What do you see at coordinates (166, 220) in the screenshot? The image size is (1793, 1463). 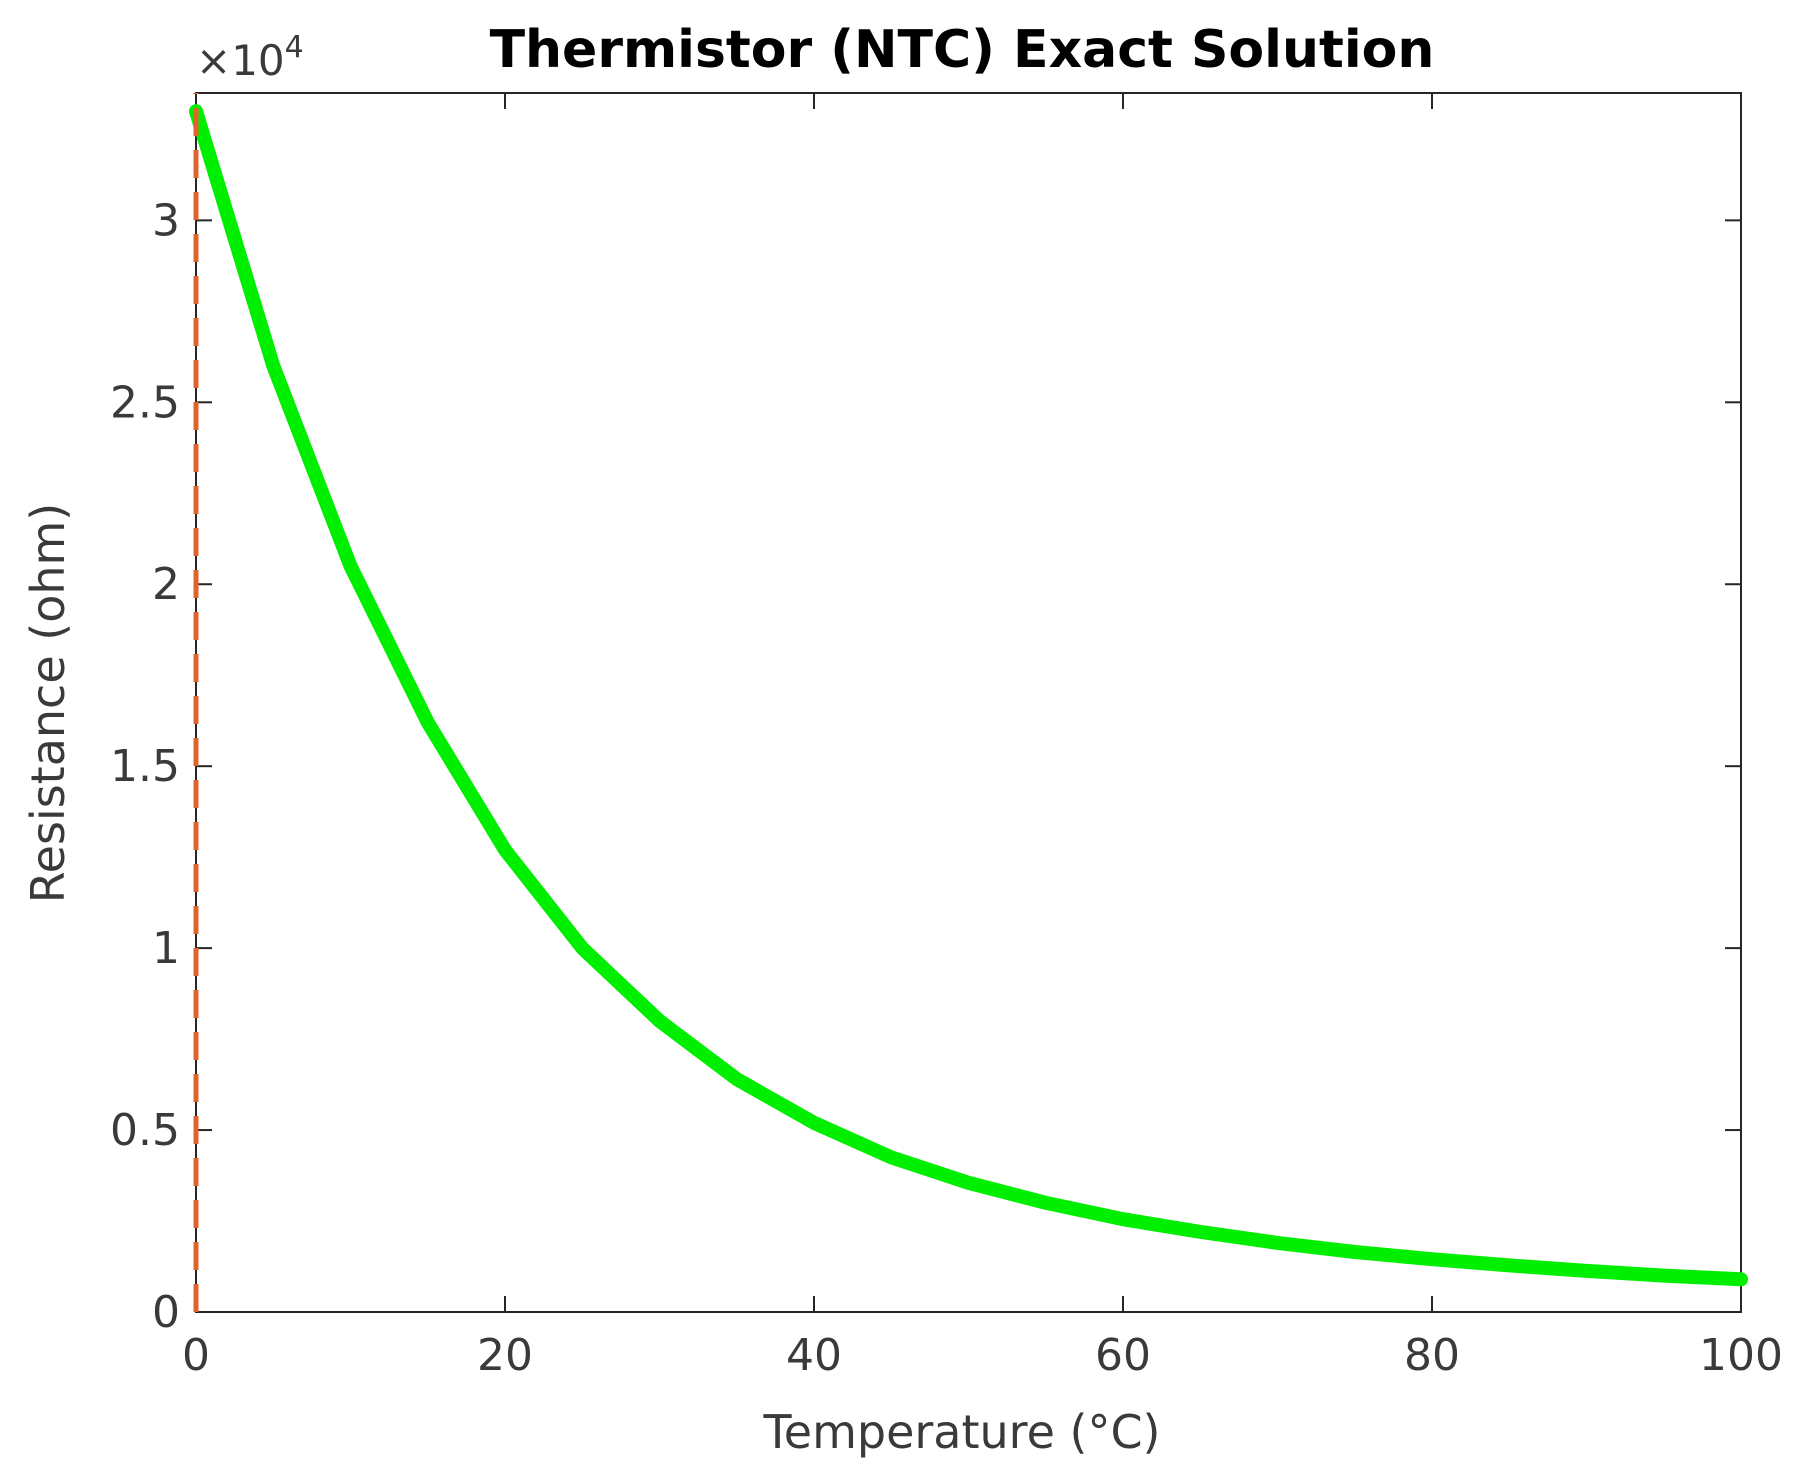 I see `y-tick-label: 3` at bounding box center [166, 220].